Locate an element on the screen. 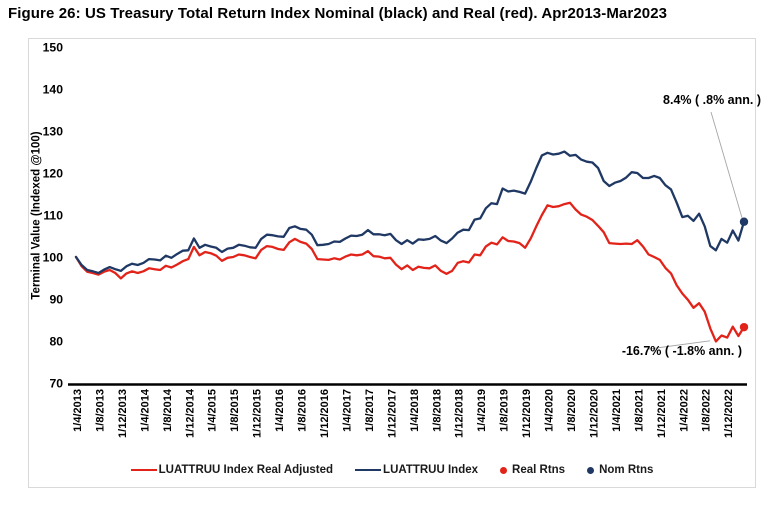 The image size is (779, 509). legend-label: LUATTRUU Index Real Adjusted is located at coordinates (246, 470).